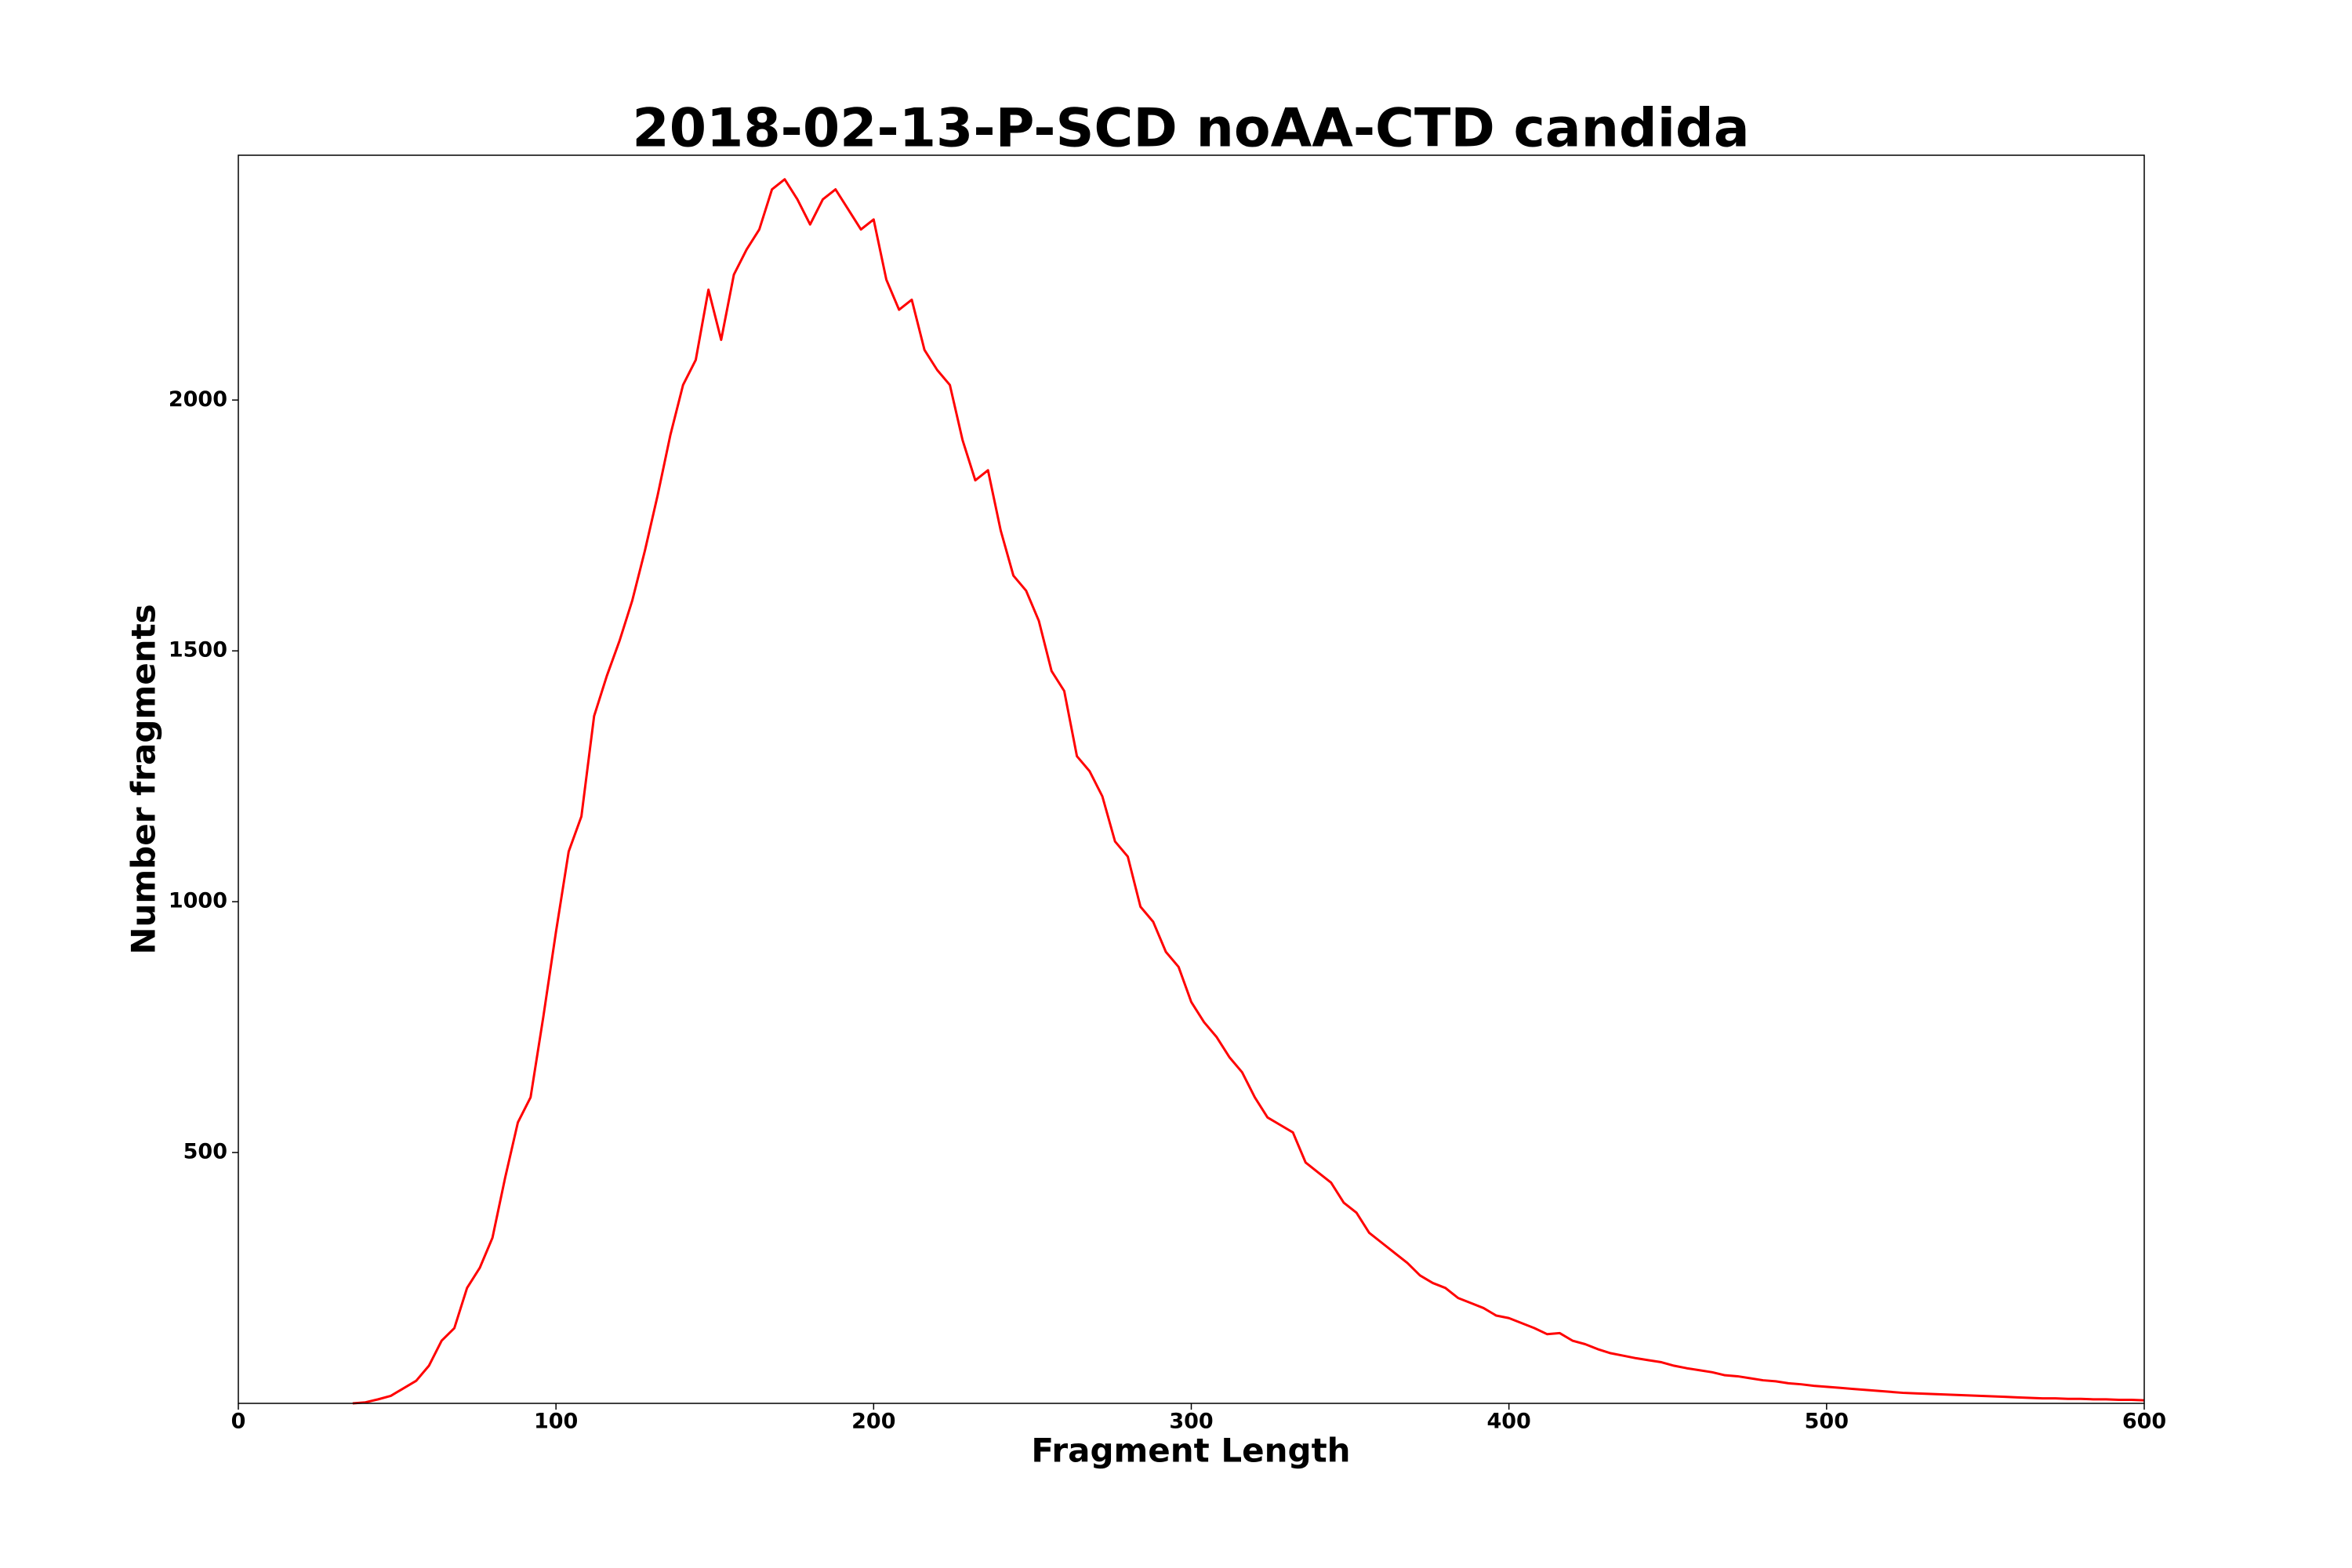 The height and width of the screenshot is (1568, 2352). I want to click on y-tick-label: 500, so click(205, 1152).